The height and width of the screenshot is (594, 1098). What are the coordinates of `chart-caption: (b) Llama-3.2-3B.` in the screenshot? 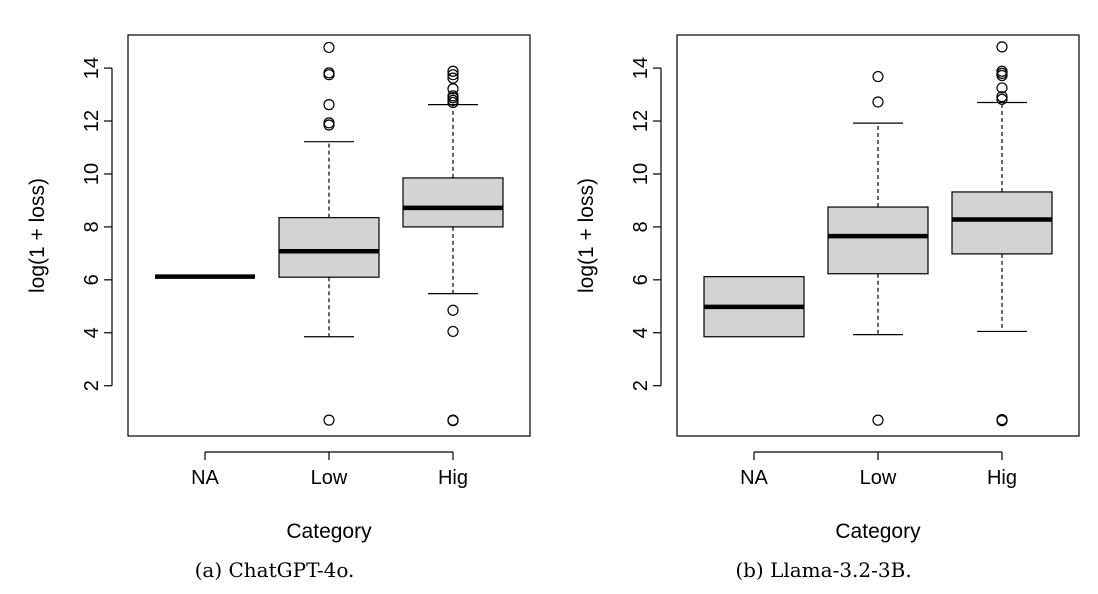 It's located at (823, 570).